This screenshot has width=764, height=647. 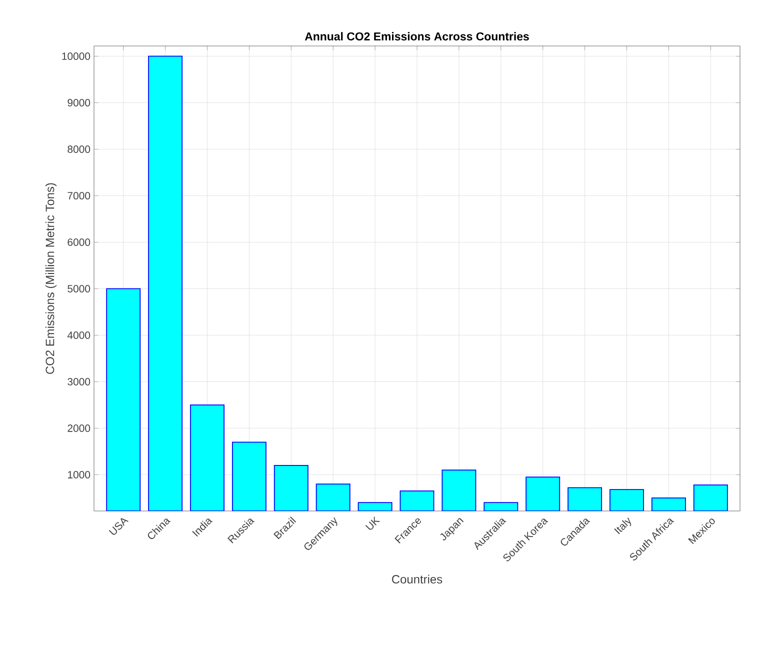 What do you see at coordinates (416, 36) in the screenshot?
I see `chart-title: Annual CO2 Emissions Across Countries` at bounding box center [416, 36].